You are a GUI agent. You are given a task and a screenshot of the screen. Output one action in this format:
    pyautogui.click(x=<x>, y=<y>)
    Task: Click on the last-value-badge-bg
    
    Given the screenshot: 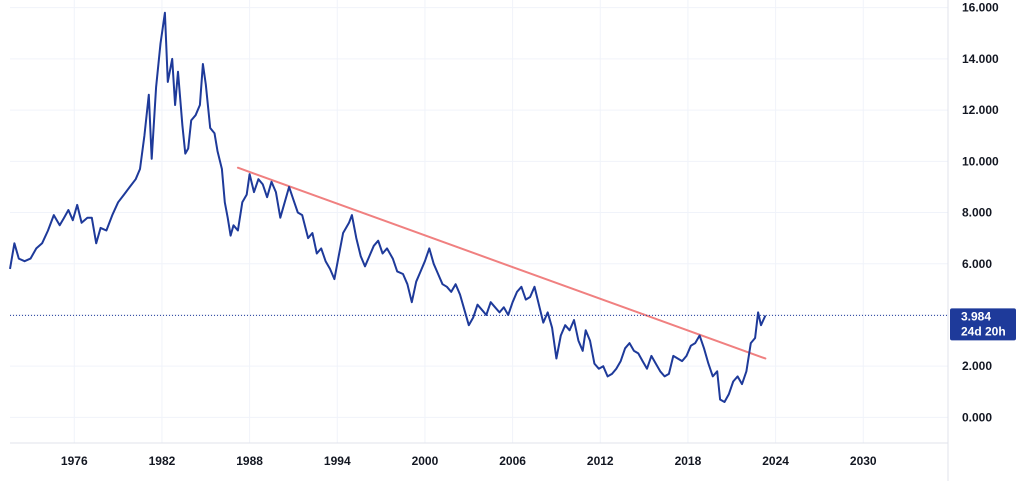 What is the action you would take?
    pyautogui.click(x=983, y=324)
    